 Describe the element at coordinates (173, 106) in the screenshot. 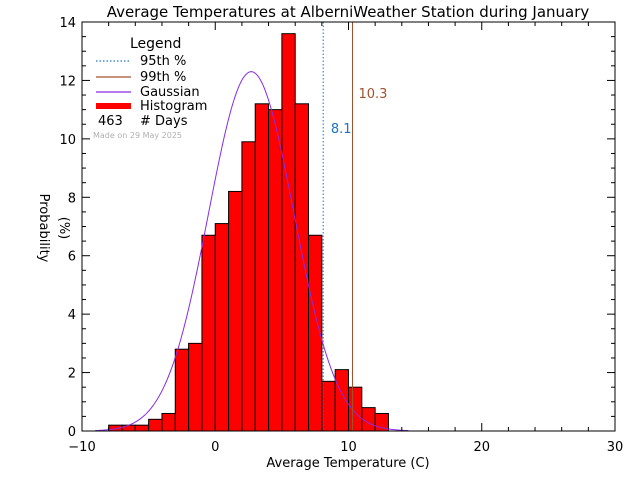

I see `legend-label-histogram: Histogram` at that location.